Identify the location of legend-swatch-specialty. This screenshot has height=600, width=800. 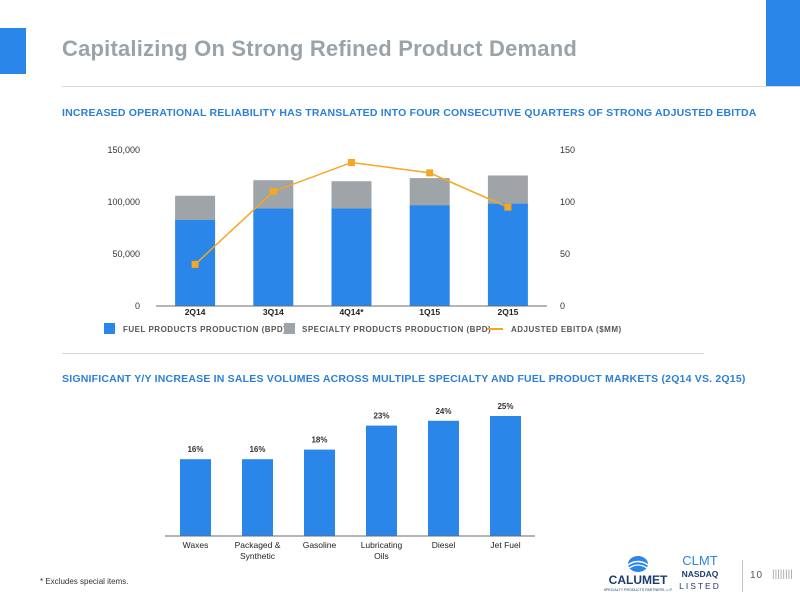
(289, 328).